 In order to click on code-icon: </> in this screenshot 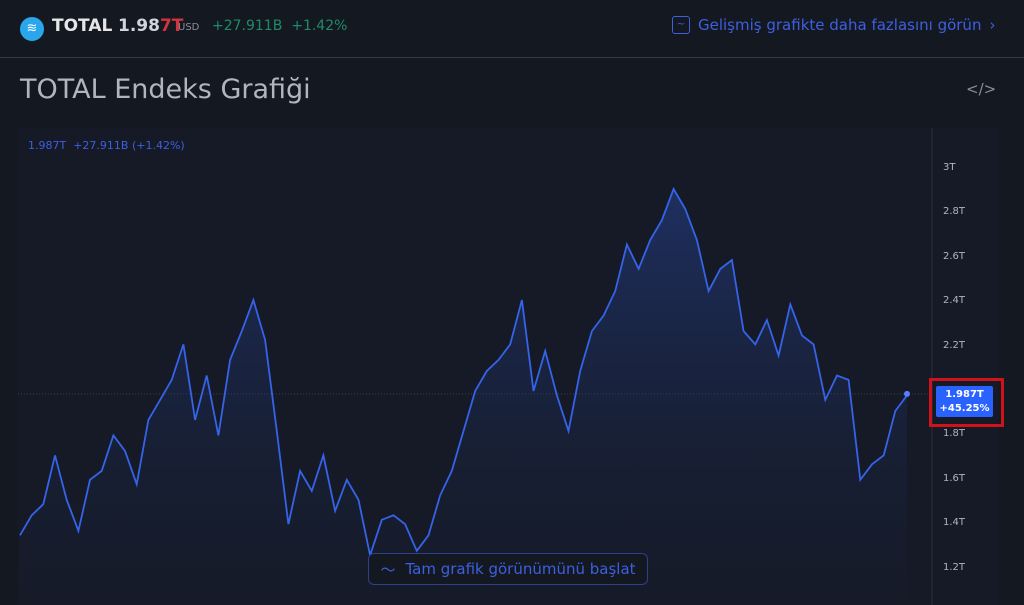, I will do `click(981, 89)`.